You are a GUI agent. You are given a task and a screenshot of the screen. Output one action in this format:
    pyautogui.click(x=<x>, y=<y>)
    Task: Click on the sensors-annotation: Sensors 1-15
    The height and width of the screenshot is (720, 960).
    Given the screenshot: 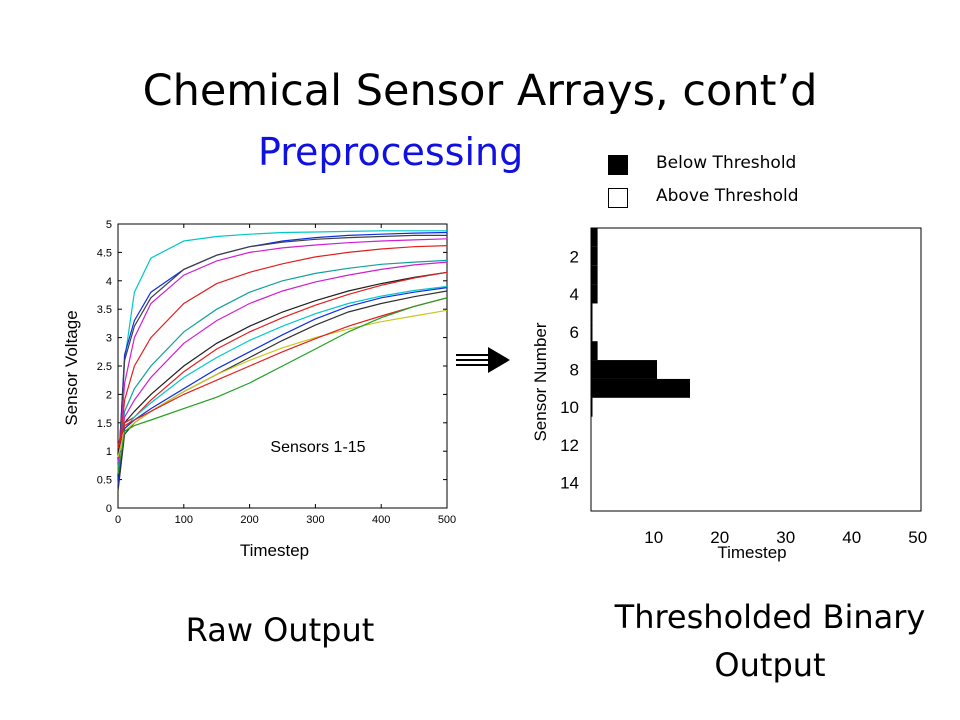 What is the action you would take?
    pyautogui.click(x=317, y=447)
    